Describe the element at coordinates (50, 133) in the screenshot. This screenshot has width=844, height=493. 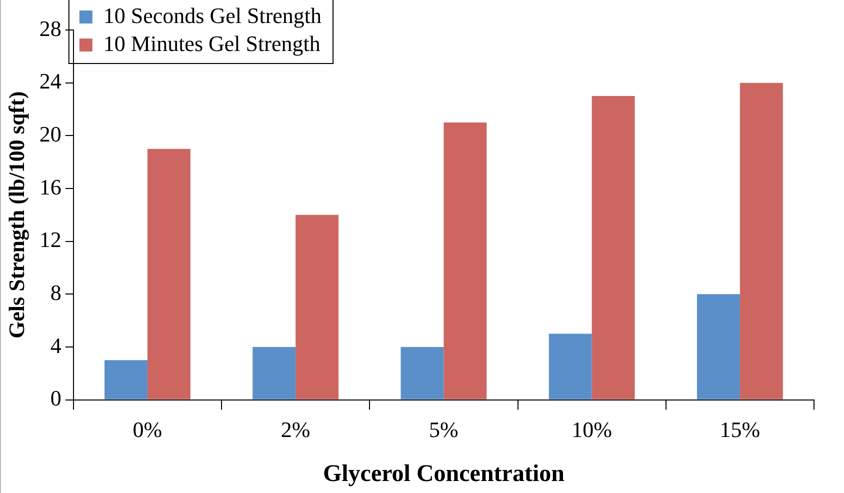
I see `y-tick-label: 20` at that location.